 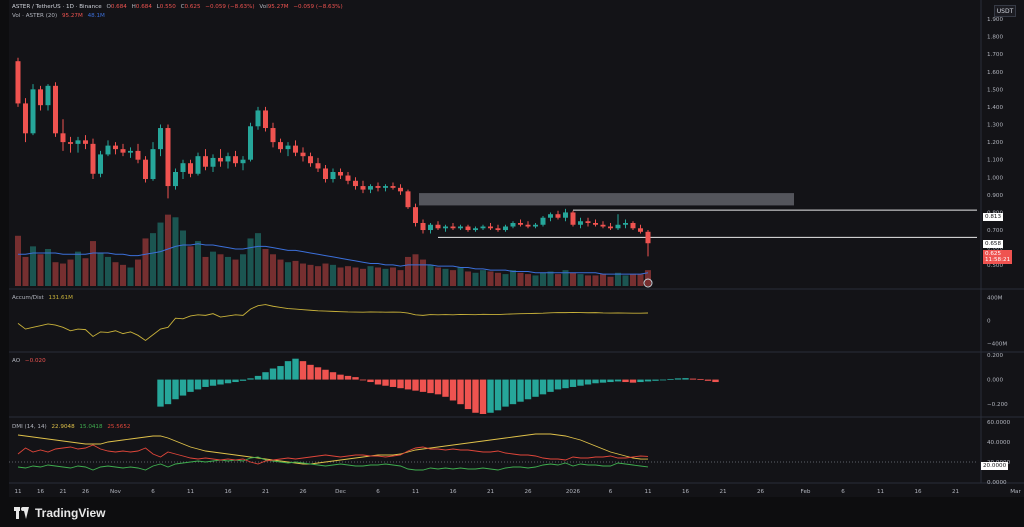 What do you see at coordinates (1005, 11) in the screenshot?
I see `currency-unit-button: USDT` at bounding box center [1005, 11].